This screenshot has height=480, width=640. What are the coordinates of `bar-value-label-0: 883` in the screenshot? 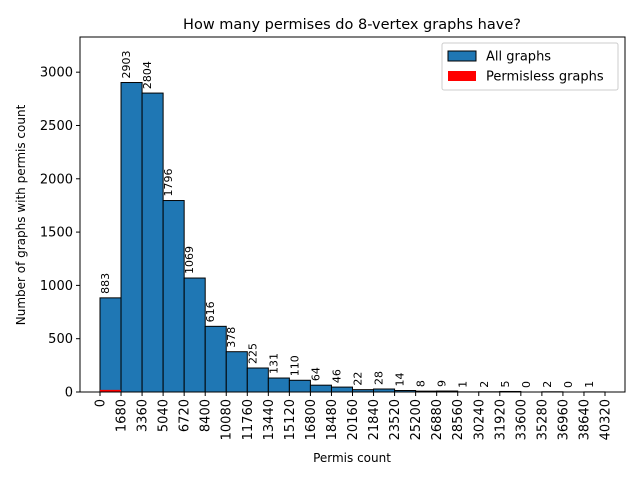 It's located at (105, 283).